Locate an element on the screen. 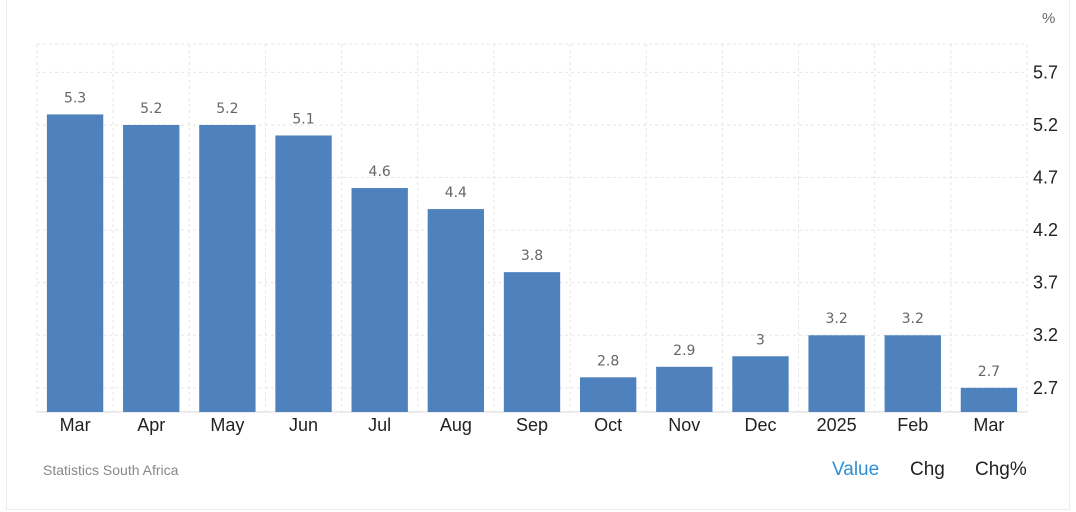 The image size is (1076, 512). x-tick-label: Oct is located at coordinates (608, 425).